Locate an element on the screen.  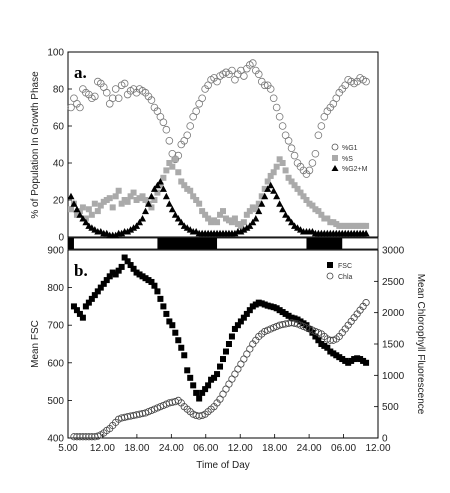
x-tick-label: 24.00 is located at coordinates (309, 448).